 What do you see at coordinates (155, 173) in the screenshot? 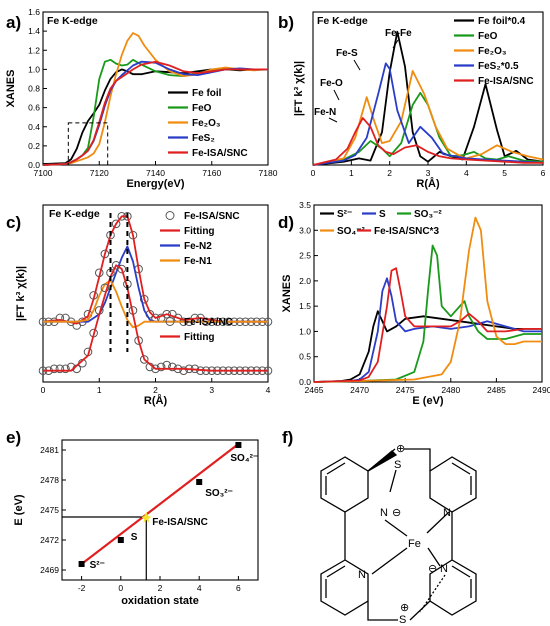
I see `x-tick-label: 7140` at bounding box center [155, 173].